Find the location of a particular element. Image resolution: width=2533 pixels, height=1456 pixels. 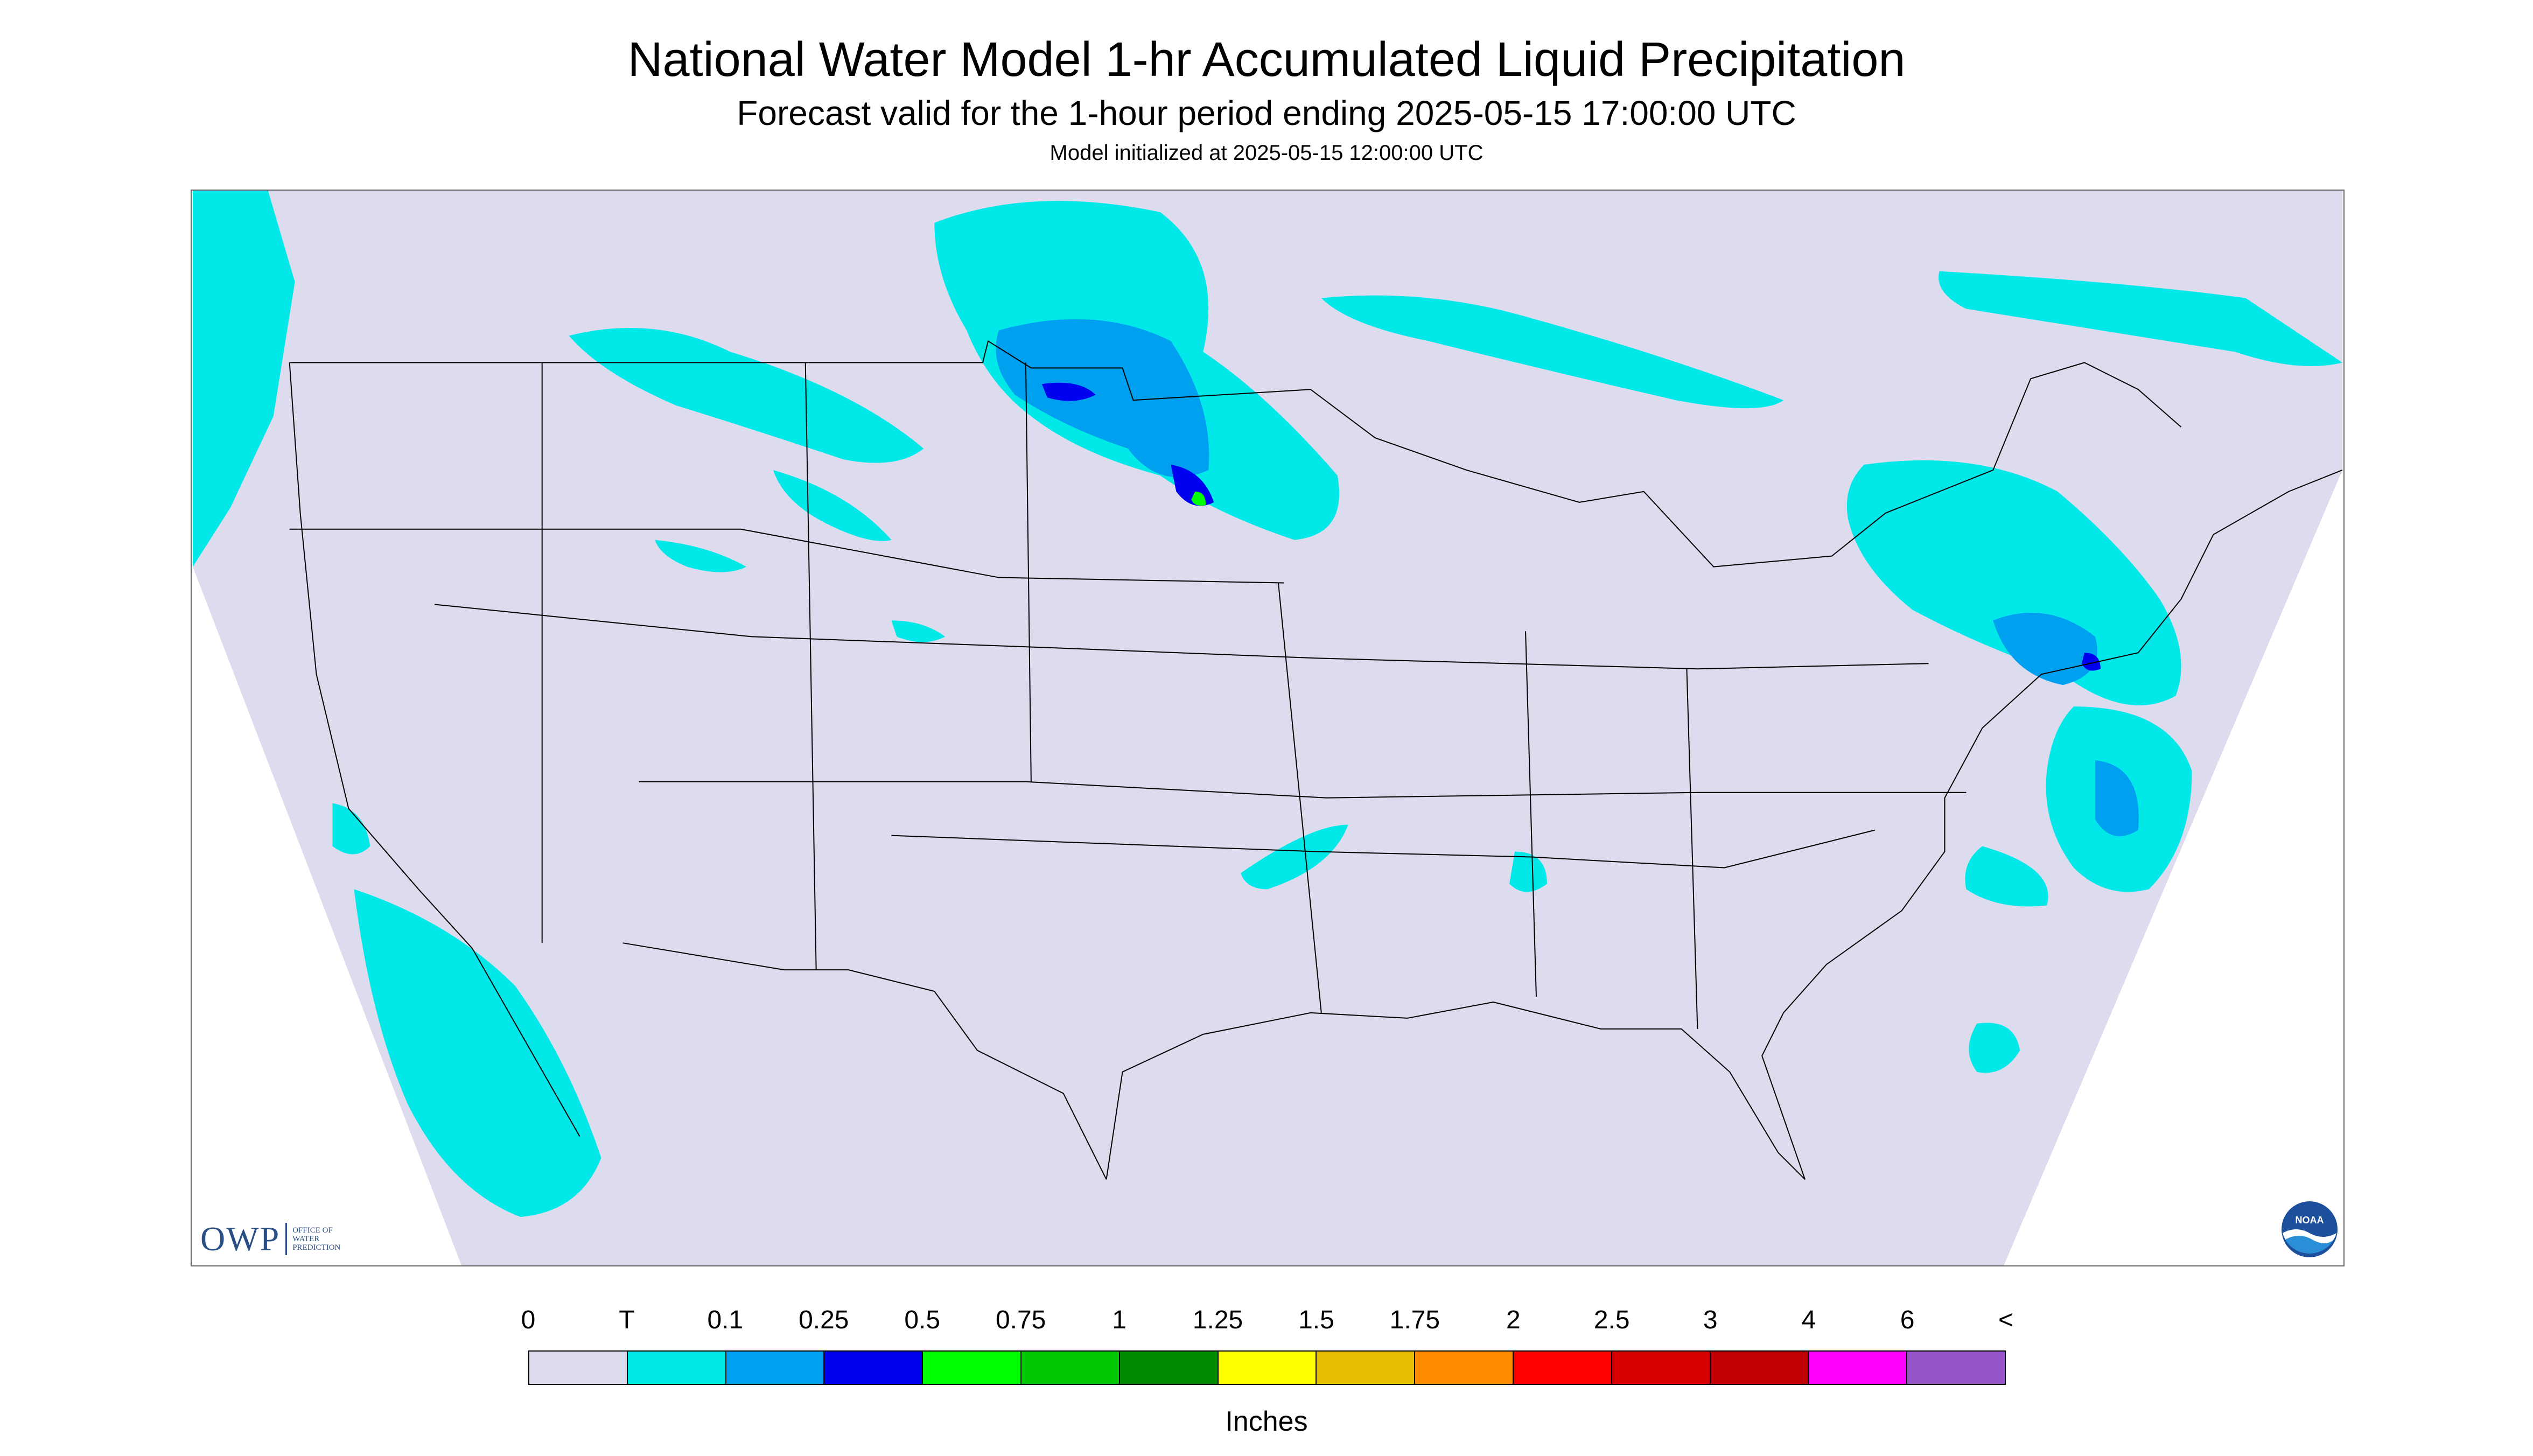

legend-tick-label: 0 is located at coordinates (529, 1320).